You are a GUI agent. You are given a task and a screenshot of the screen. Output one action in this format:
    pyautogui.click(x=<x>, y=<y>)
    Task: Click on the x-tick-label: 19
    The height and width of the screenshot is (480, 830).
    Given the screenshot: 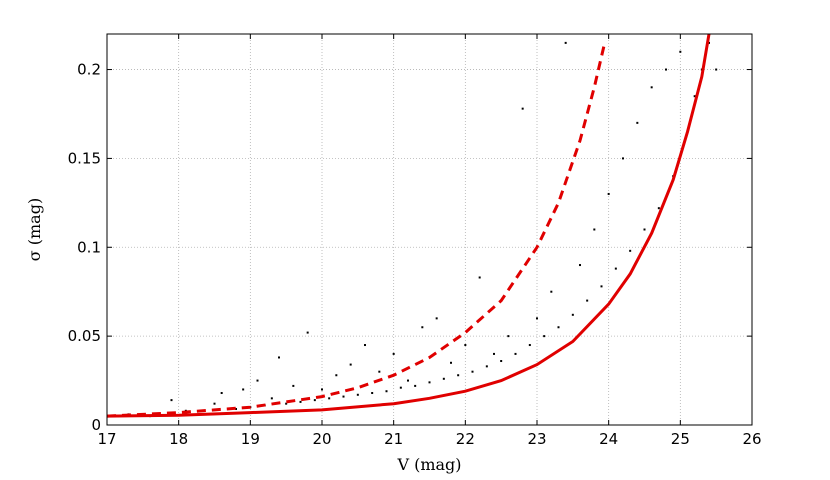 What is the action you would take?
    pyautogui.click(x=250, y=439)
    